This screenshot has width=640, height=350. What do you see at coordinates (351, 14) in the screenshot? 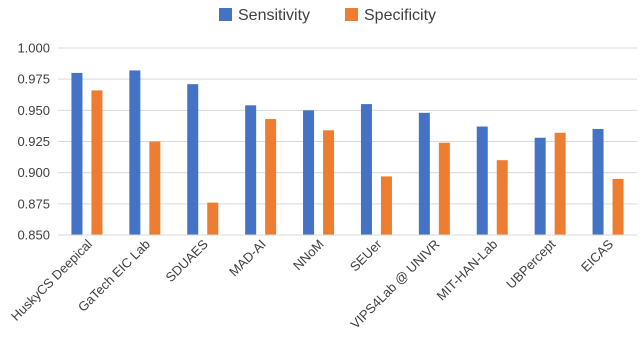
I see `legend-swatch-specificity` at bounding box center [351, 14].